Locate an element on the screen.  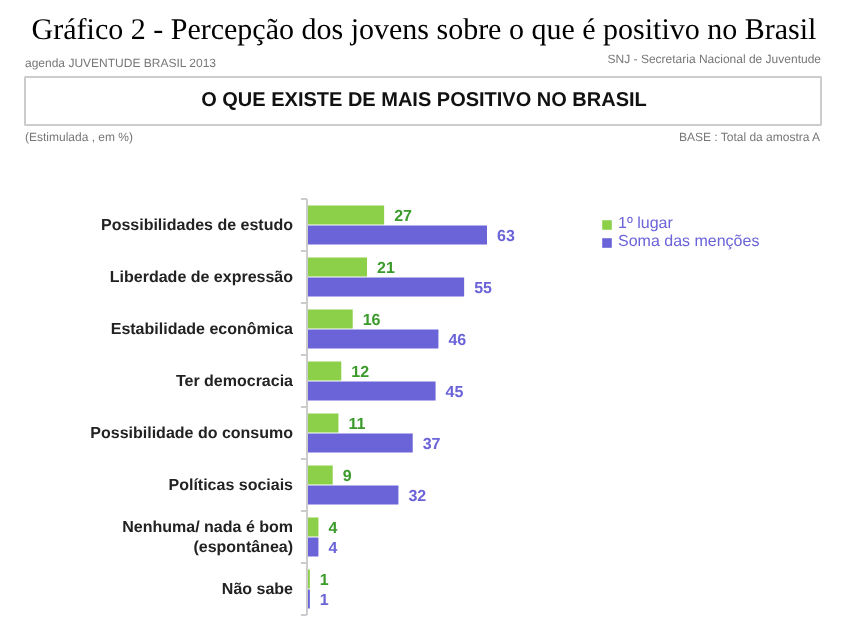
y-tick-label: Nenhuma/ nada é bom (espontânea) is located at coordinates (208, 537).